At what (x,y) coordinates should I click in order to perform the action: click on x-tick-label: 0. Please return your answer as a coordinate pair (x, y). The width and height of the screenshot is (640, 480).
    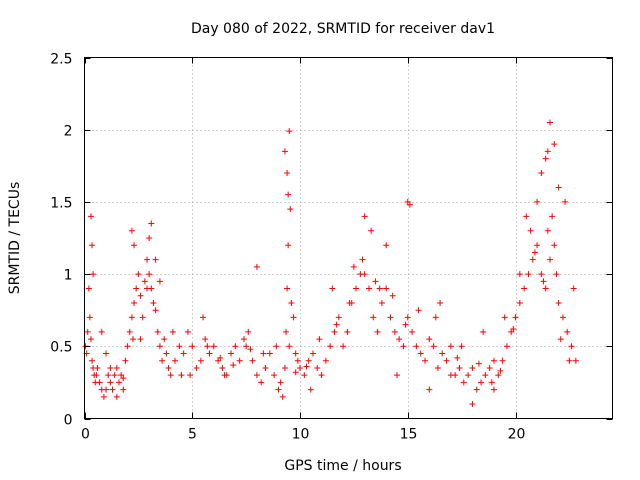
    Looking at the image, I should click on (85, 435).